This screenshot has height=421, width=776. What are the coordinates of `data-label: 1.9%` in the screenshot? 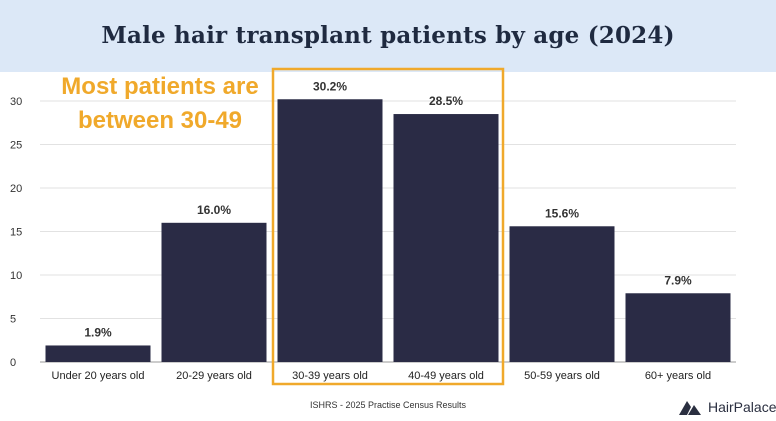 It's located at (98, 332).